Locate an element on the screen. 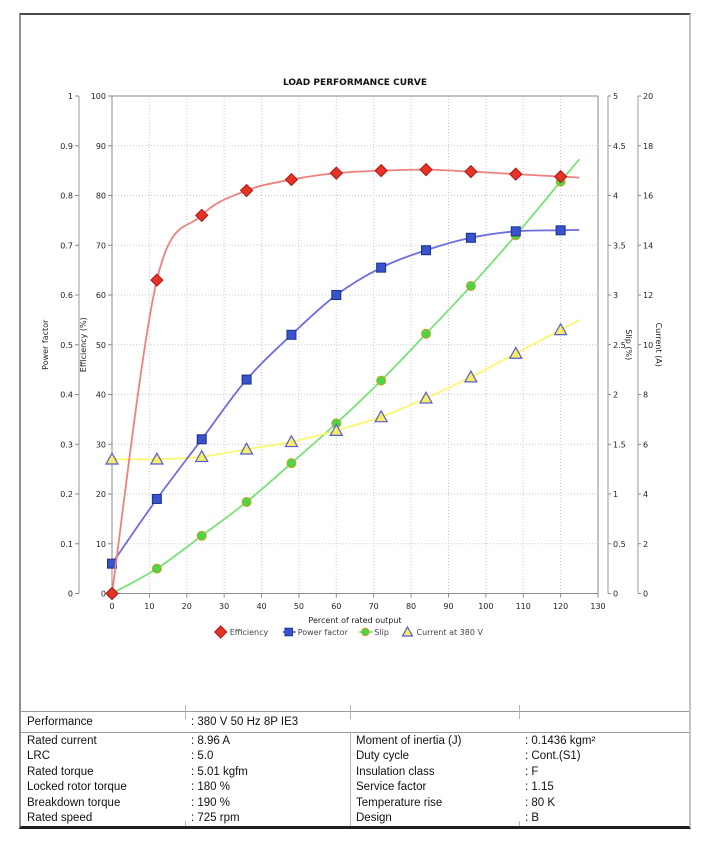  spec-value: : 0.1436 kgm² is located at coordinates (560, 740).